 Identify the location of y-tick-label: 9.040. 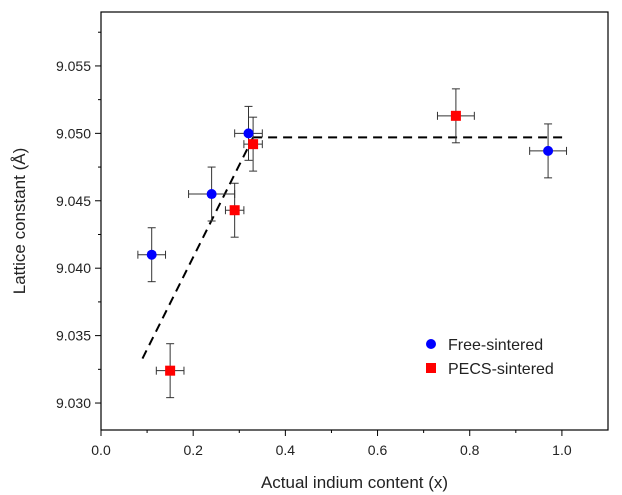
(73, 268).